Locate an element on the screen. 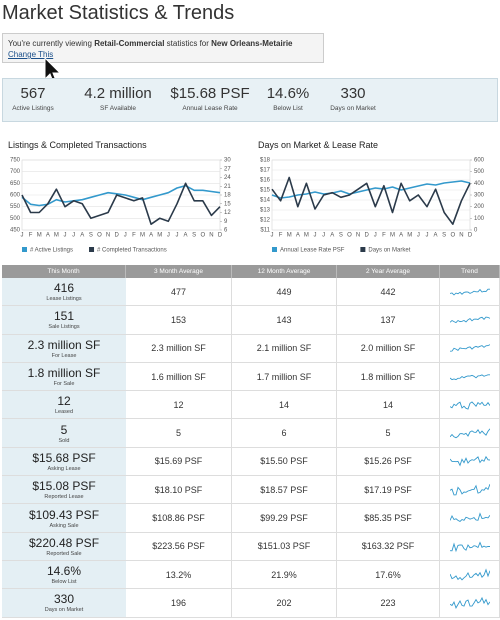 This screenshot has height=620, width=500. y2-tick-label: 6 is located at coordinates (226, 231).